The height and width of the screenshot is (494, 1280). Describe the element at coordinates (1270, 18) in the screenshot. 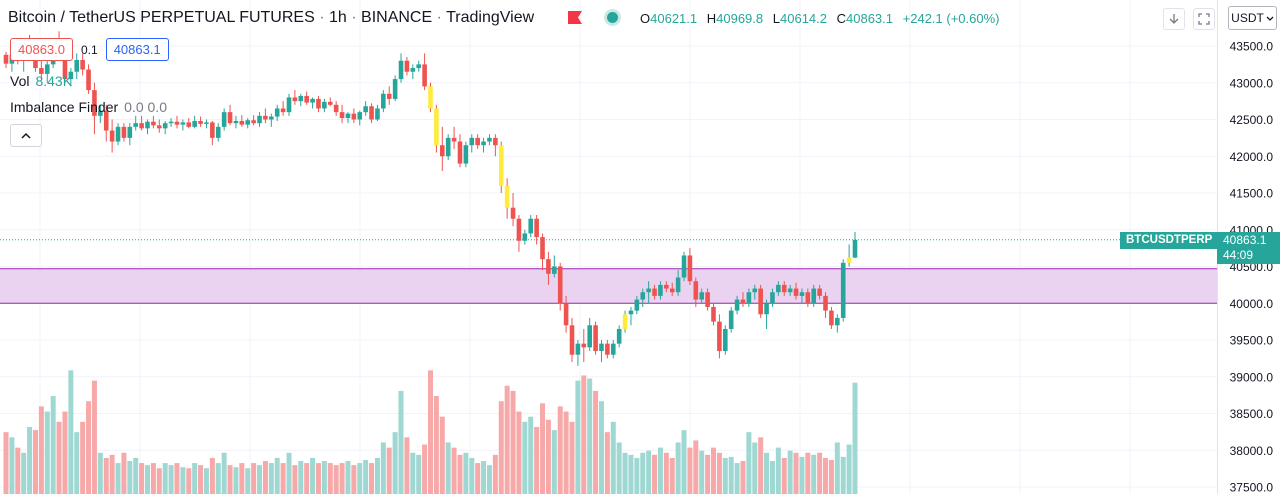

I see `chevron-down-icon` at that location.